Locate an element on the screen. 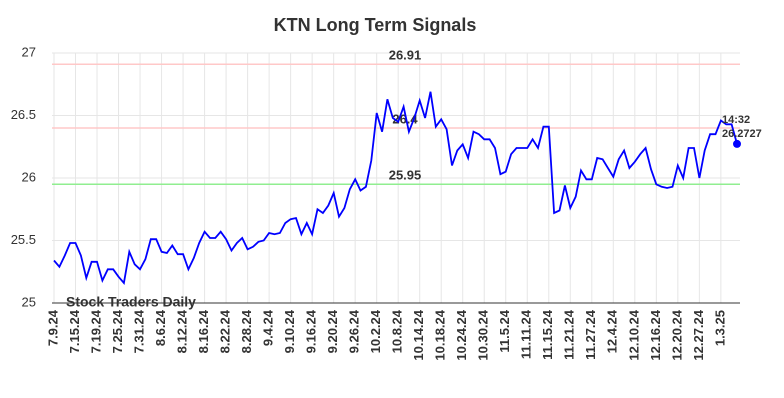 The height and width of the screenshot is (398, 784). x-tick-label: 8.22.24 is located at coordinates (225, 331).